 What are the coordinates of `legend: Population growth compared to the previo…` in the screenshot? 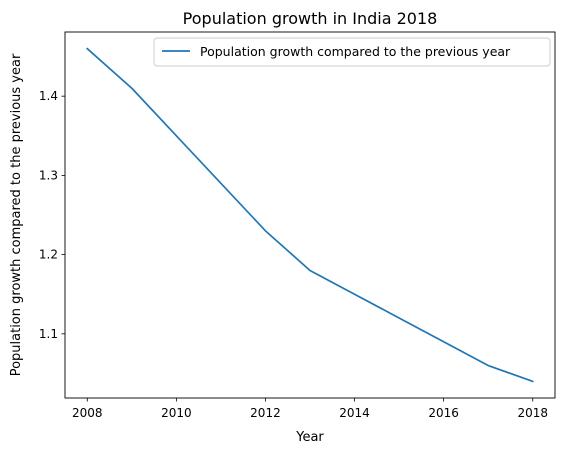 It's located at (352, 52).